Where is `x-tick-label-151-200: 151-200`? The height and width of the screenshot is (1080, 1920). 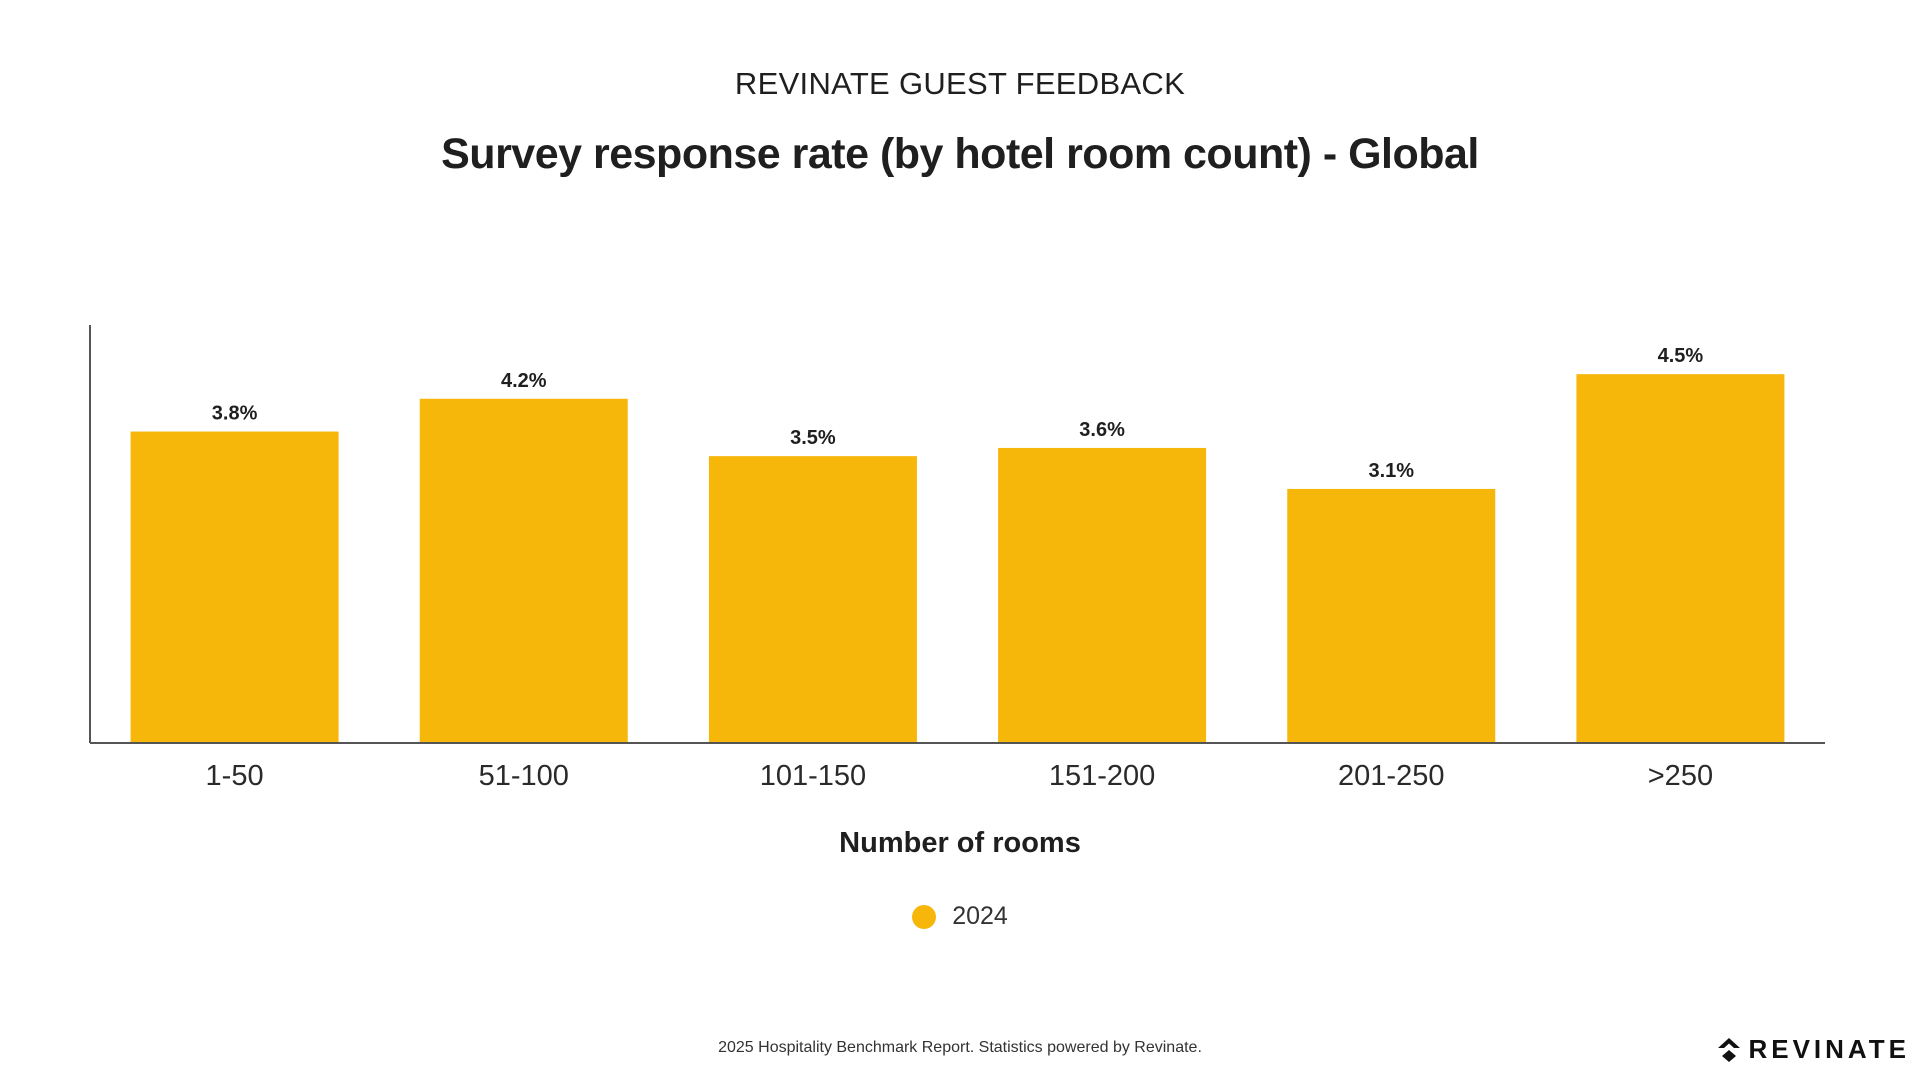 x-tick-label-151-200: 151-200 is located at coordinates (1102, 776).